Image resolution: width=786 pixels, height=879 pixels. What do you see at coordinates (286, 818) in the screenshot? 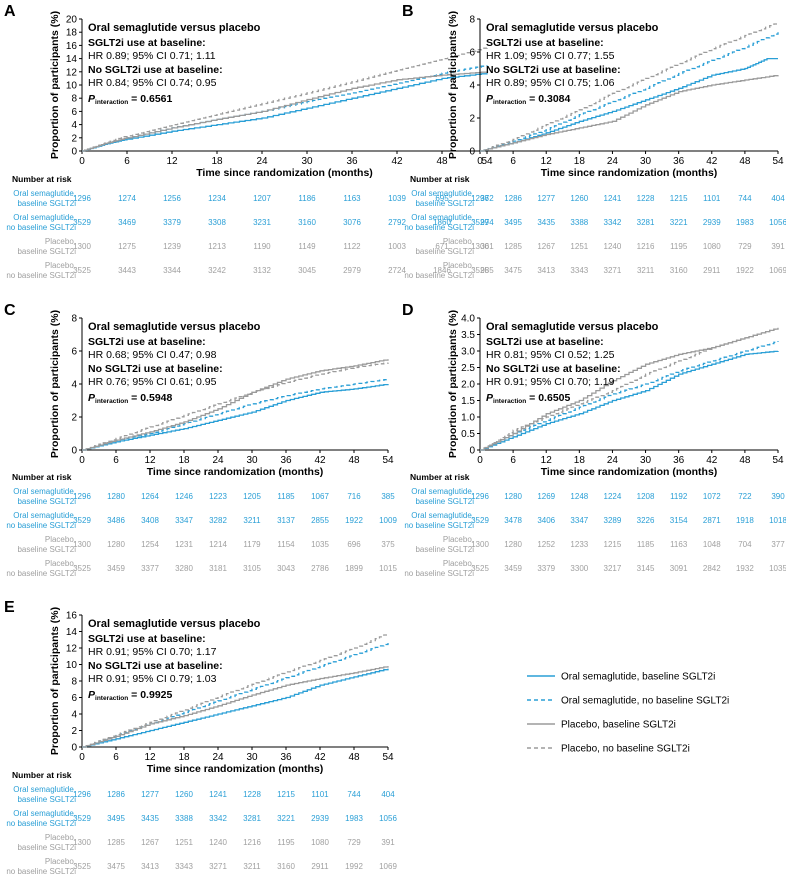
I see `risk-cell: 3221` at bounding box center [286, 818].